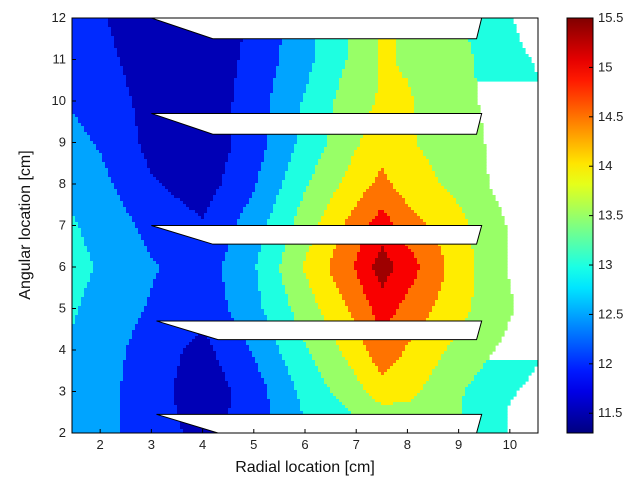 The width and height of the screenshot is (640, 488). Describe the element at coordinates (594, 222) in the screenshot. I see `colorbar: 11.5 12 12.5 13 13.5 14 14.5 15 15.5` at that location.